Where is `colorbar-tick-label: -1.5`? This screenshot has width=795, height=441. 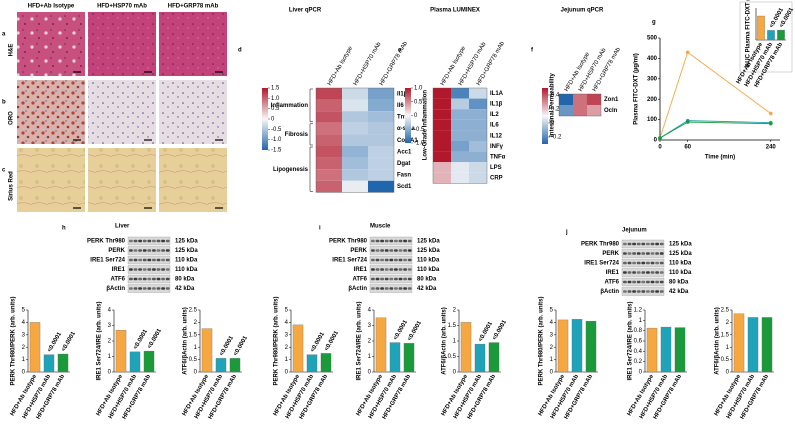
colorbar-tick-label: -1.5 is located at coordinates (276, 151).